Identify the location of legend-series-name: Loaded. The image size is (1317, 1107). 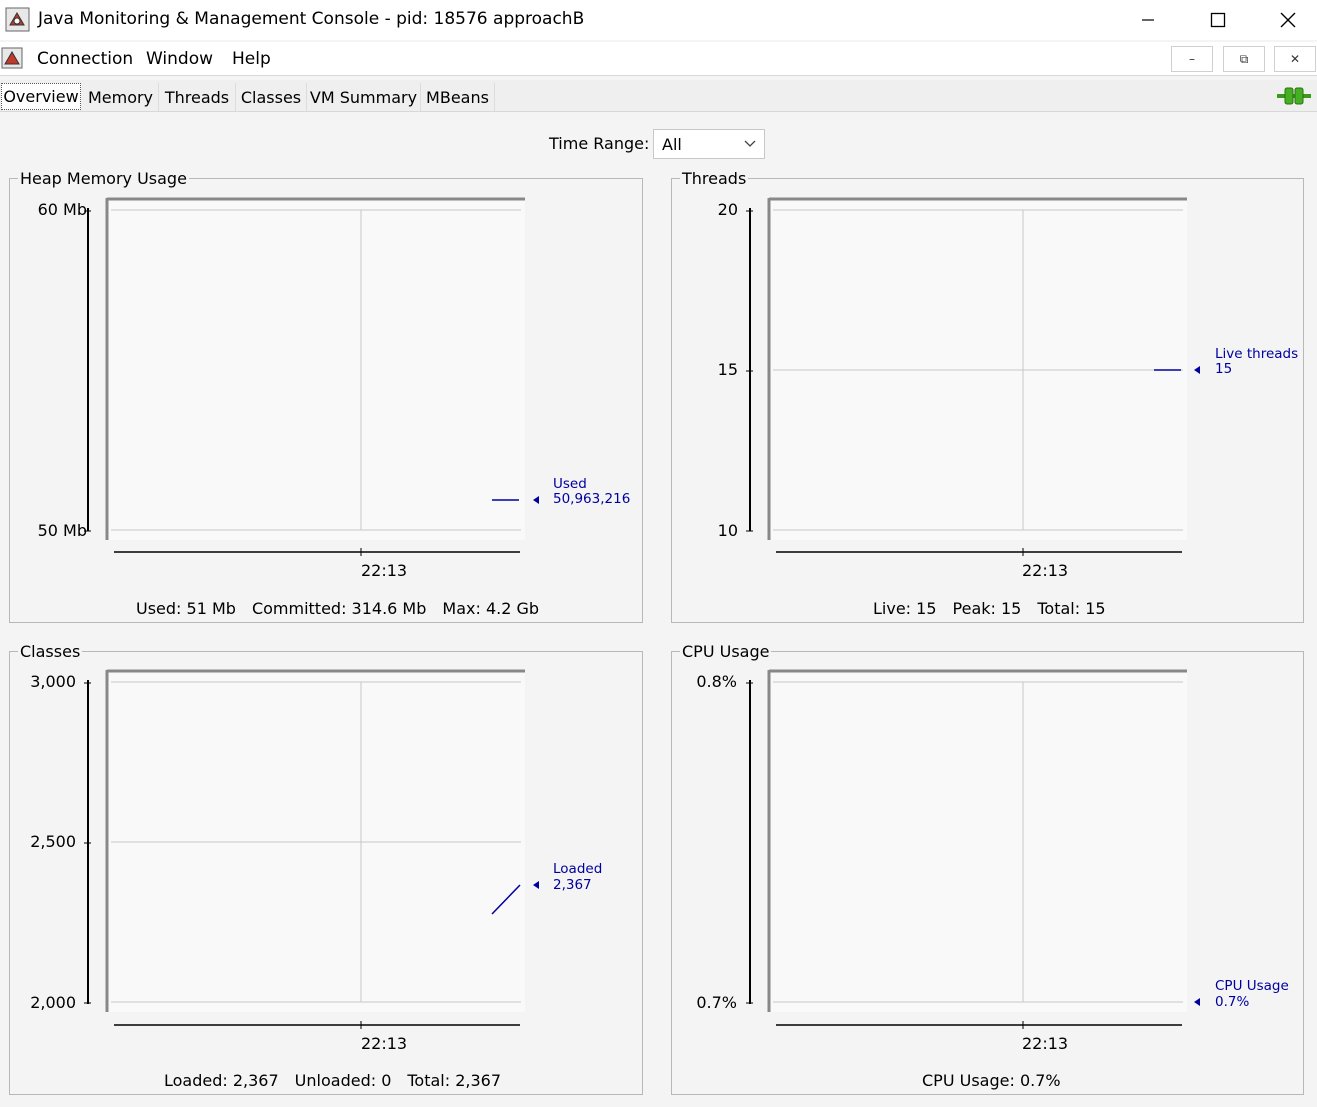
(578, 869).